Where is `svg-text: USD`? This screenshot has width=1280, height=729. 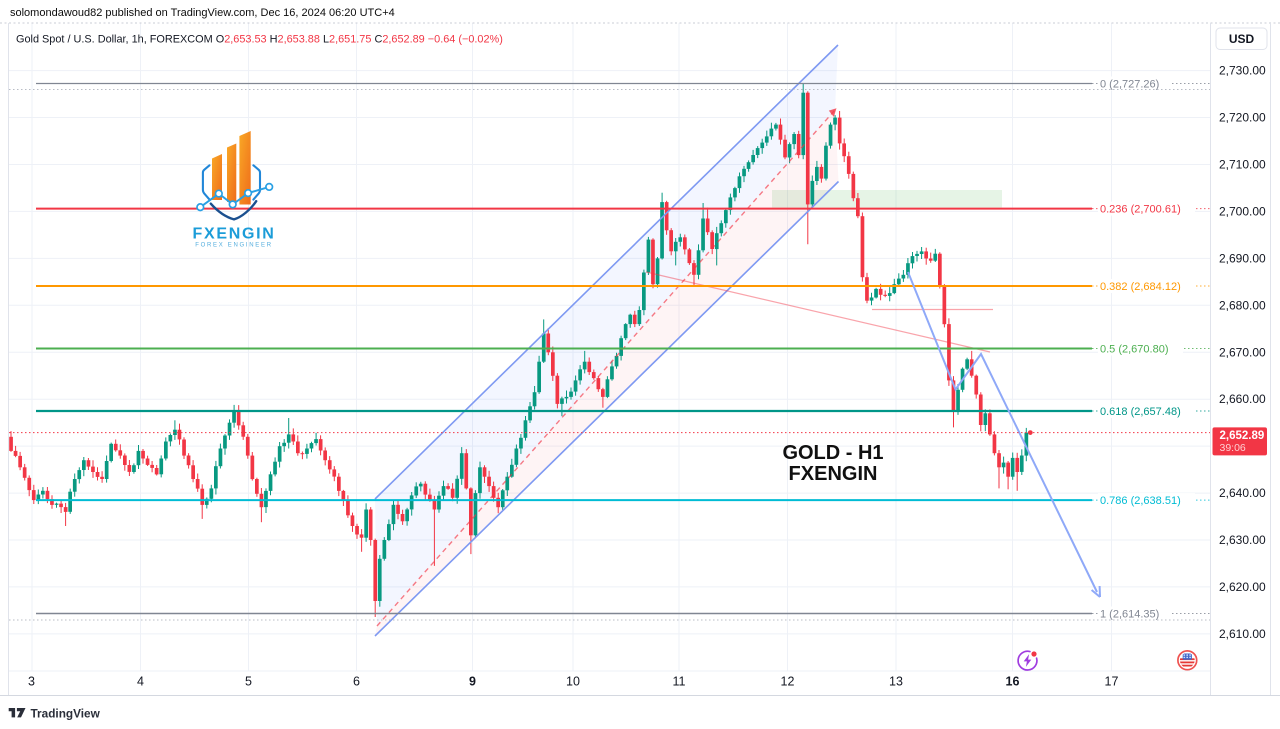
svg-text: USD is located at coordinates (1242, 39).